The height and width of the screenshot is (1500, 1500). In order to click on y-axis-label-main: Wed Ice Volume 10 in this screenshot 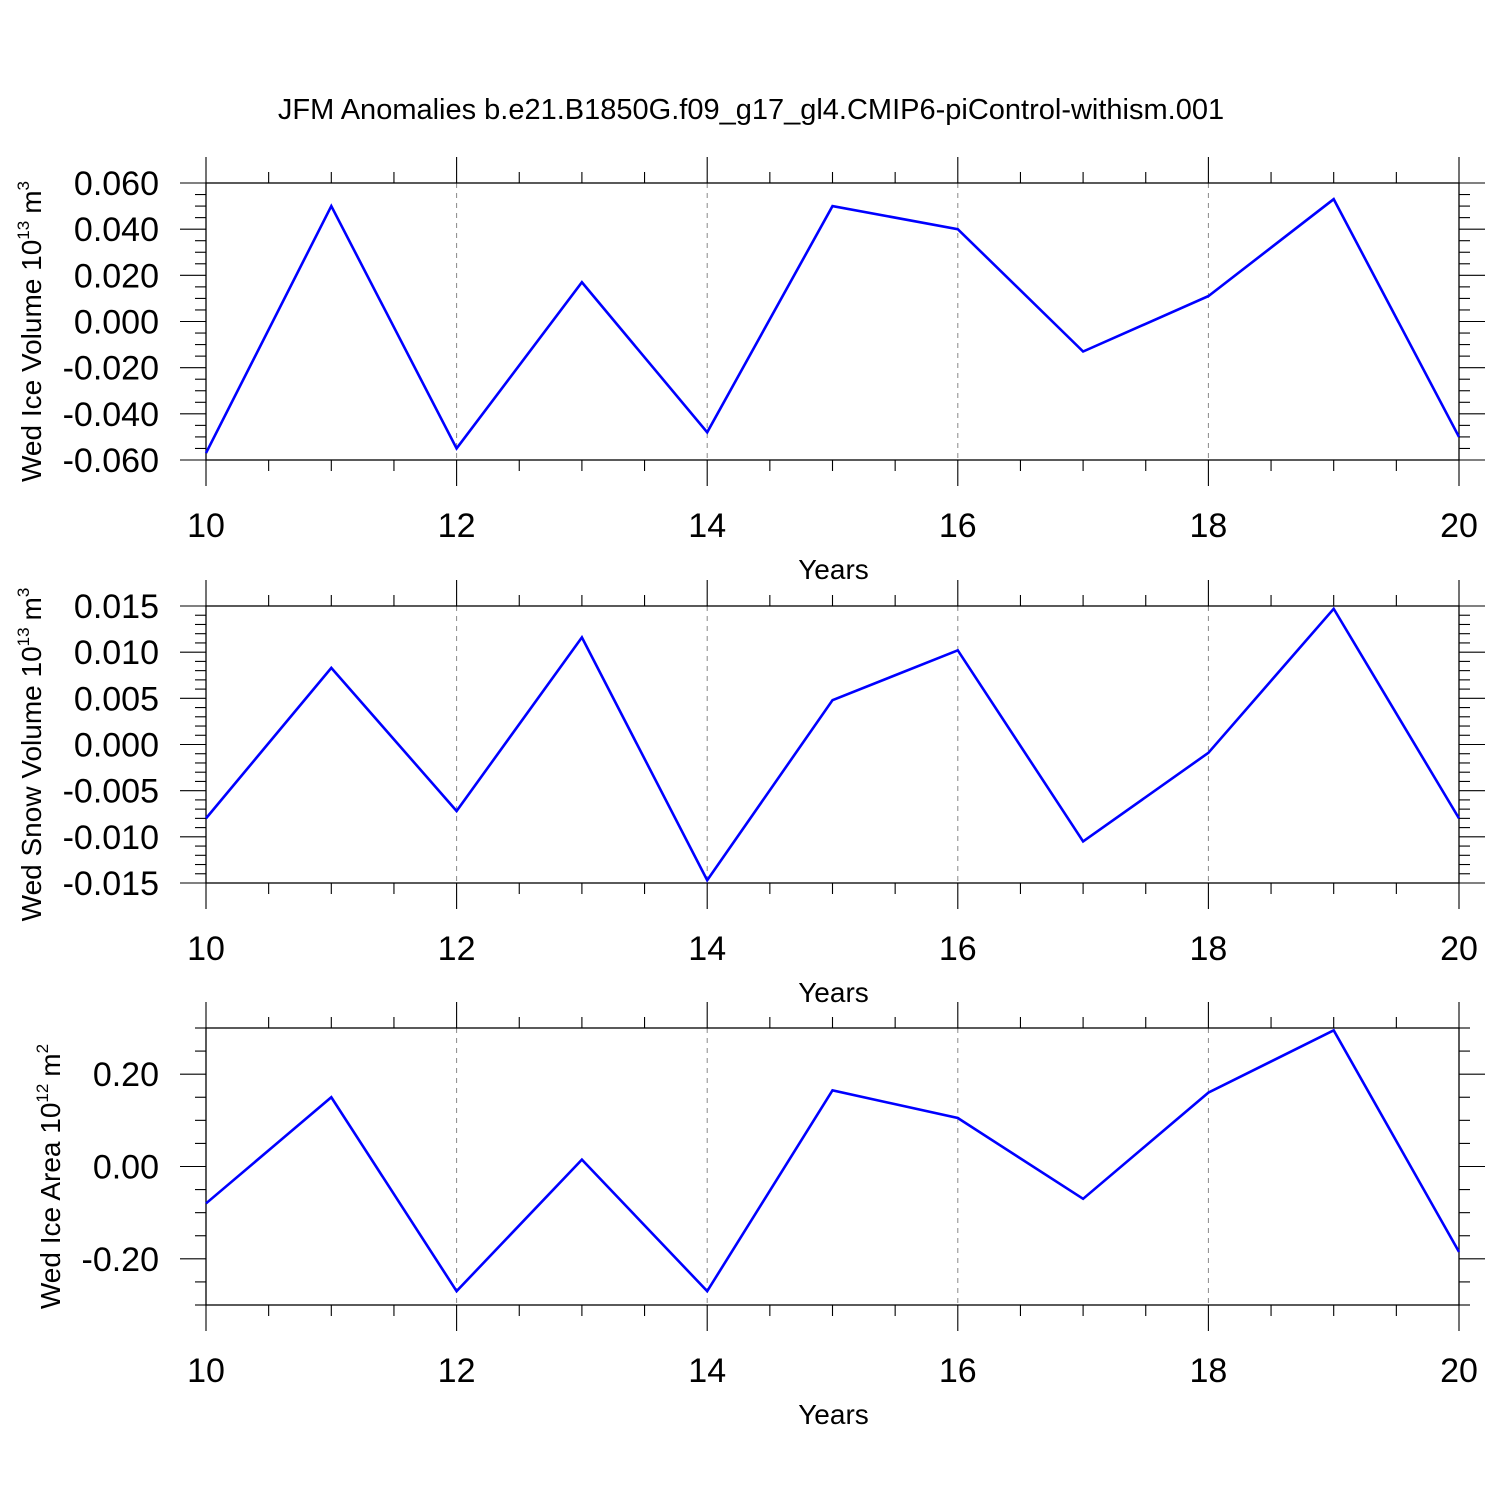, I will do `click(31, 361)`.